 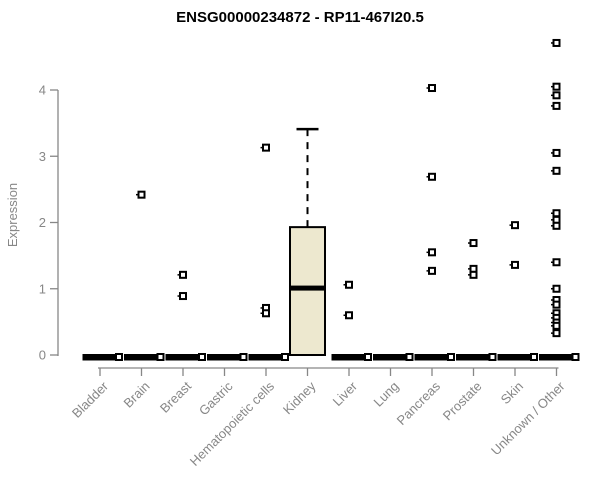 I want to click on chart-title: ENSG00000234872 - RP11-467I20.5, so click(x=300, y=17).